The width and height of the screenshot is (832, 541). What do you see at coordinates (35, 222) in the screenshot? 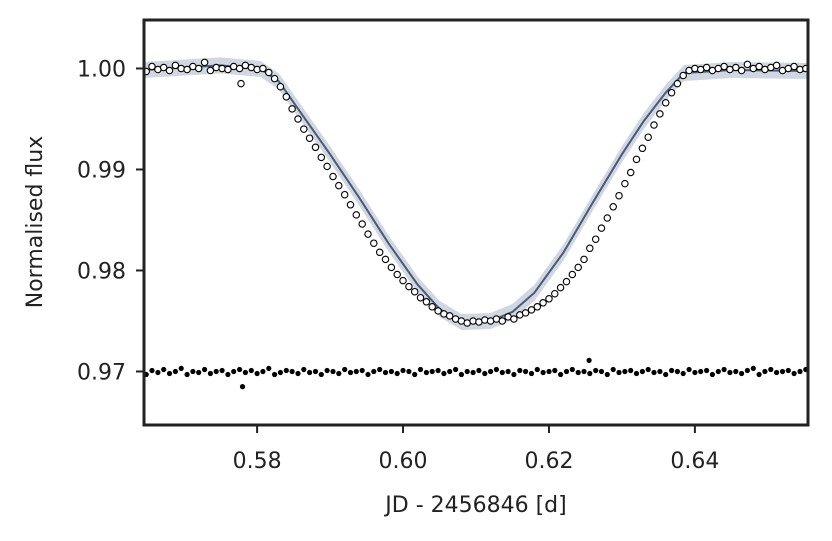
I see `y-axis-label: Normalised flux` at bounding box center [35, 222].